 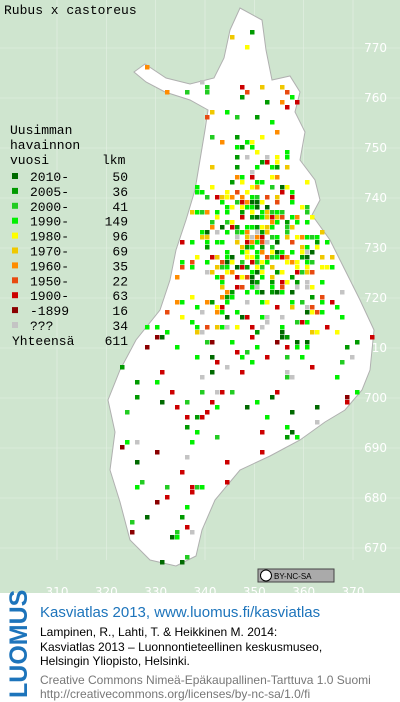 I want to click on legend-total: 611, so click(x=117, y=341).